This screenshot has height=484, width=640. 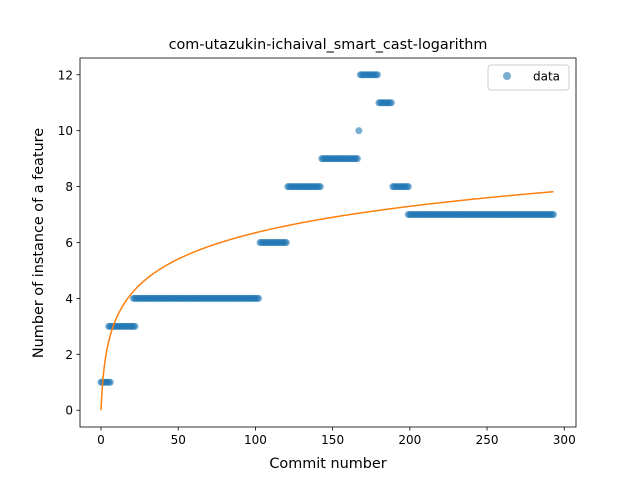 I want to click on y-axis-label: Number of instance of a feature, so click(x=39, y=243).